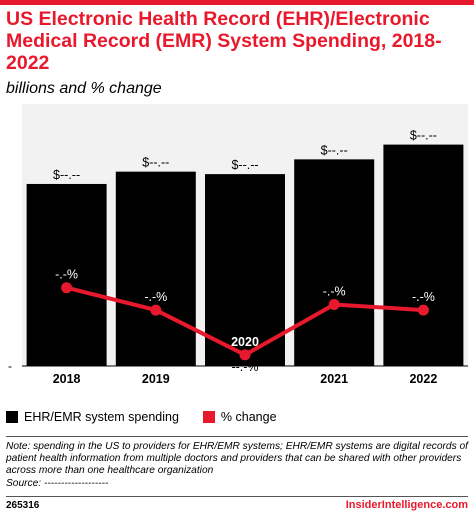  What do you see at coordinates (155, 163) in the screenshot?
I see `bar-value-label-2019: $--.--` at bounding box center [155, 163].